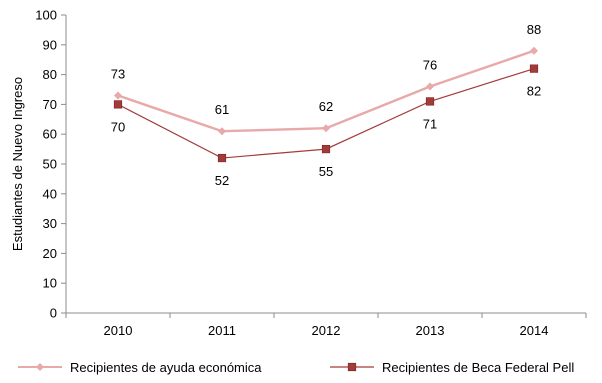  What do you see at coordinates (166, 367) in the screenshot?
I see `legend-label-0: Recipientes de ayuda económica` at bounding box center [166, 367].